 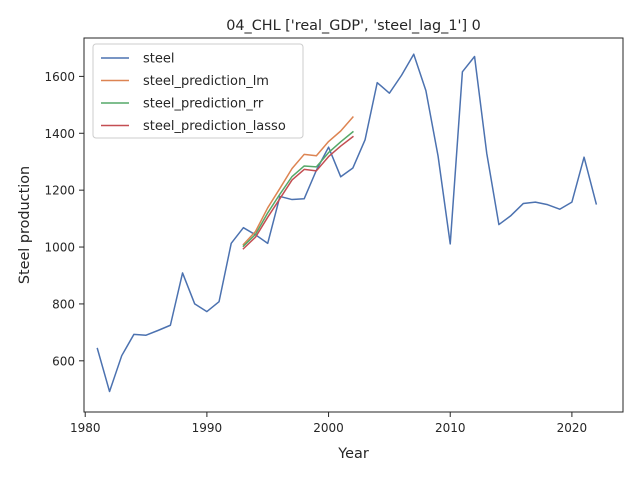 I want to click on y-tick-label: 600, so click(x=63, y=361).